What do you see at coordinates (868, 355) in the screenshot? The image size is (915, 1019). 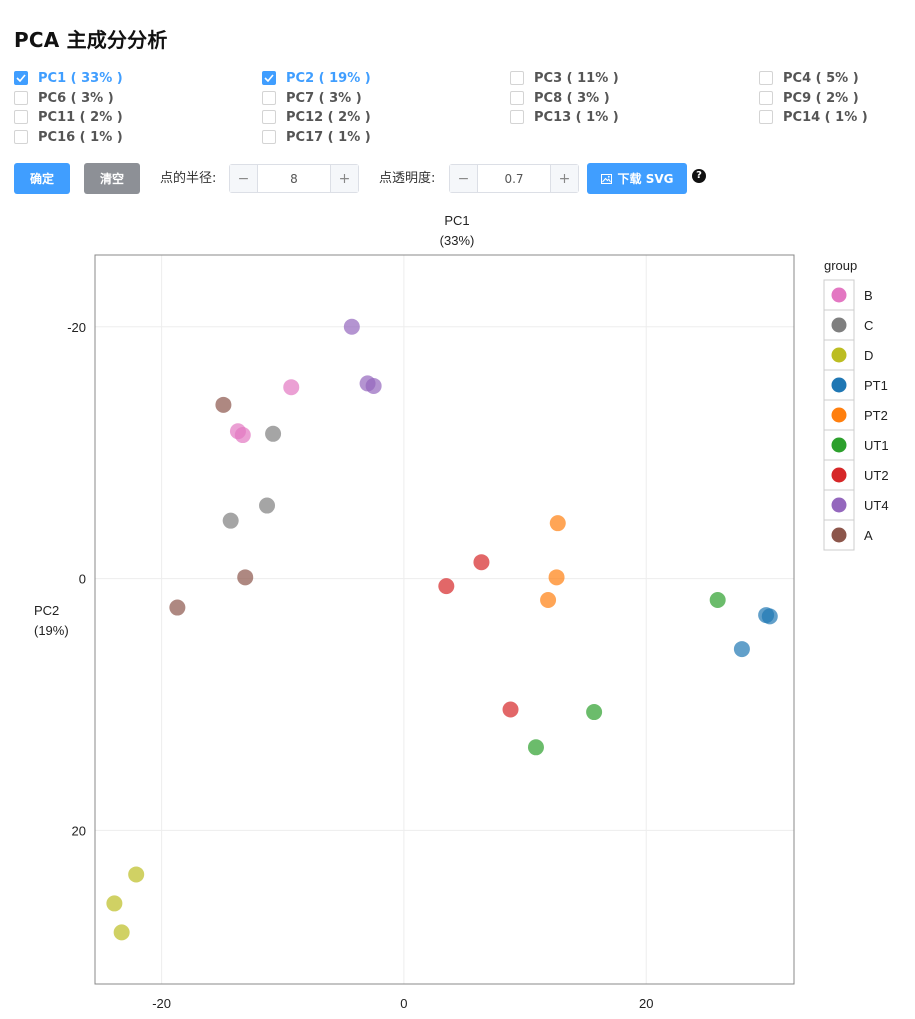 I see `legend-label: D` at bounding box center [868, 355].